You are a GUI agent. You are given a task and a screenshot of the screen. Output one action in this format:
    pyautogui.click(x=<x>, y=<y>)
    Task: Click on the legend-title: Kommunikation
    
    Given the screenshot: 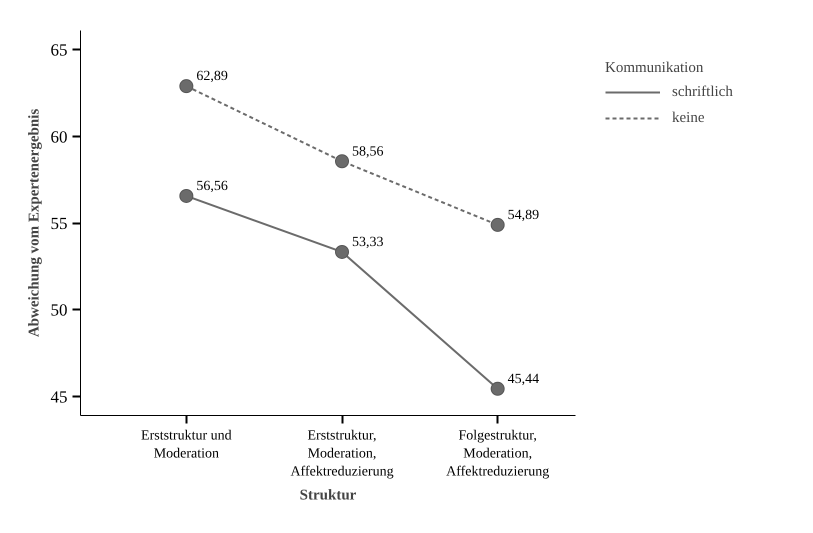 What is the action you would take?
    pyautogui.click(x=654, y=68)
    